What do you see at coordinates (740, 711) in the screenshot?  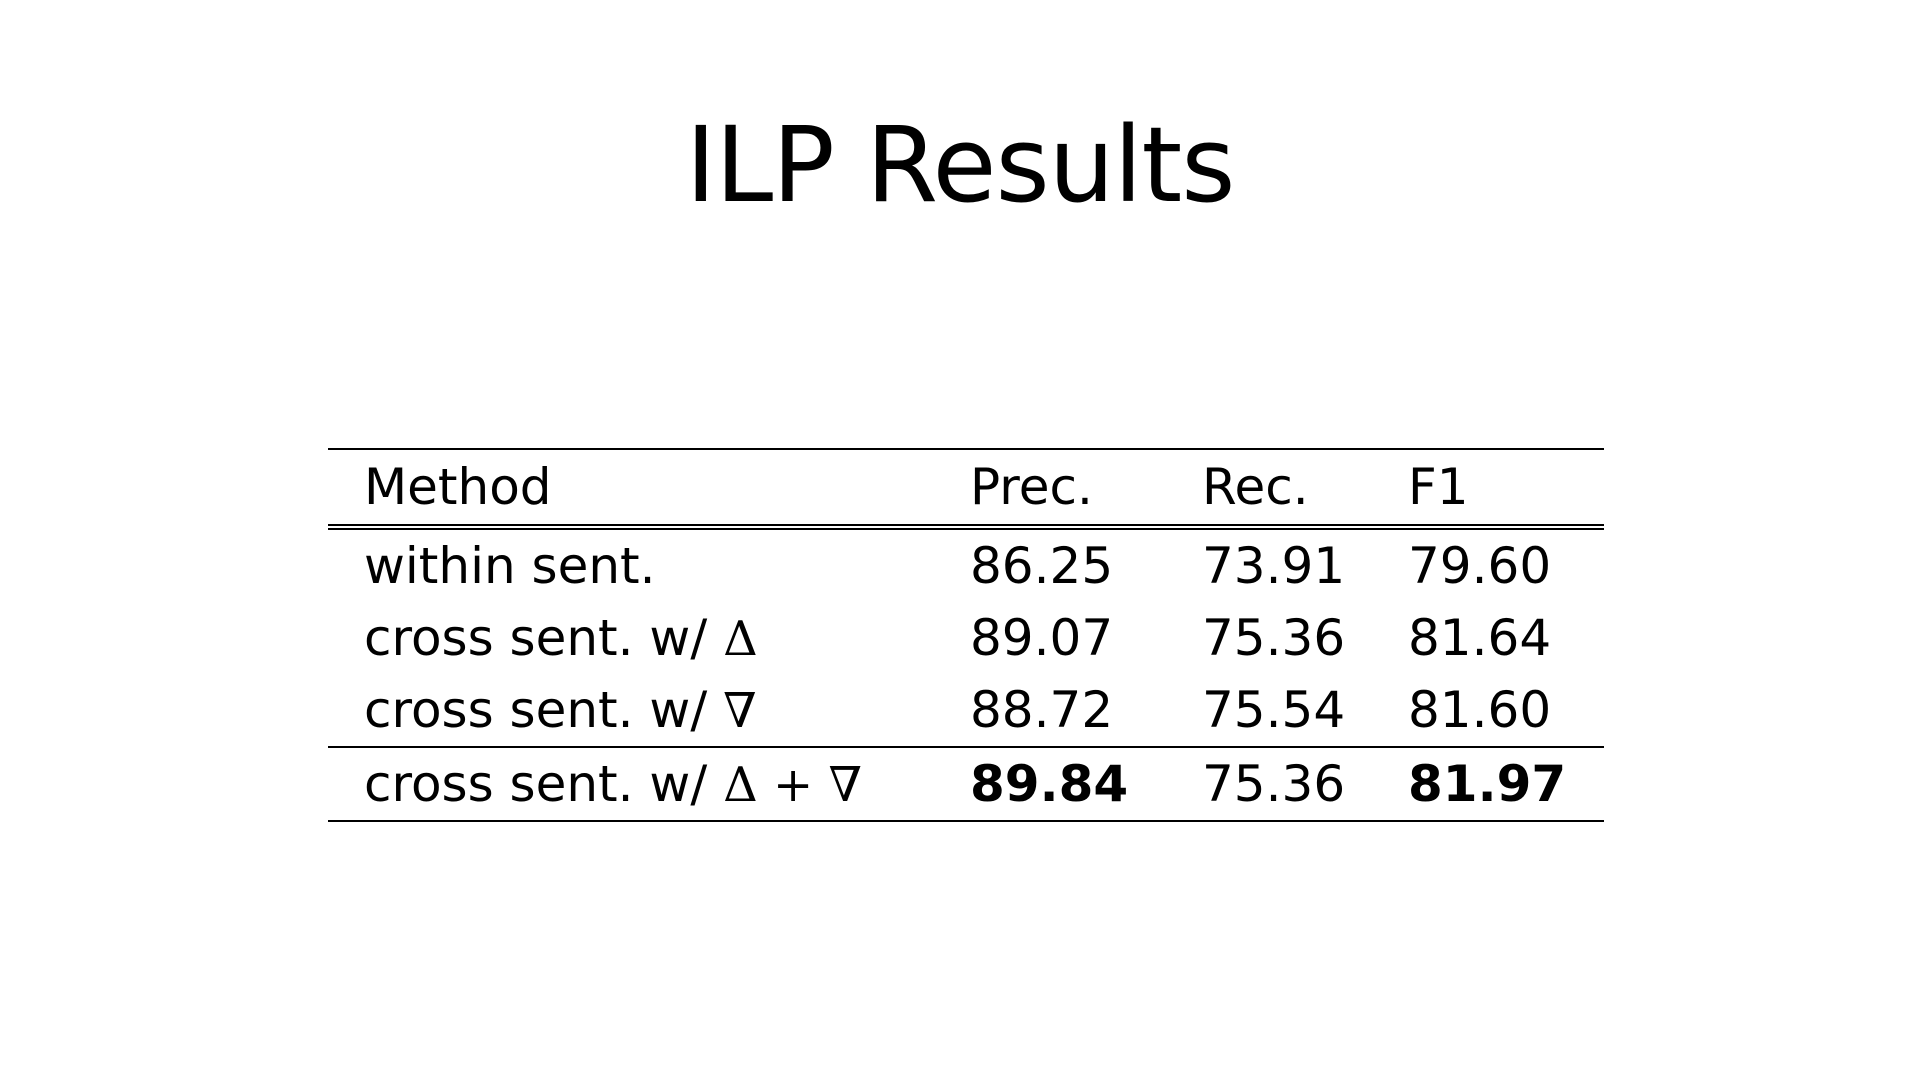 I see `nabla-symbol: ∇` at bounding box center [740, 711].